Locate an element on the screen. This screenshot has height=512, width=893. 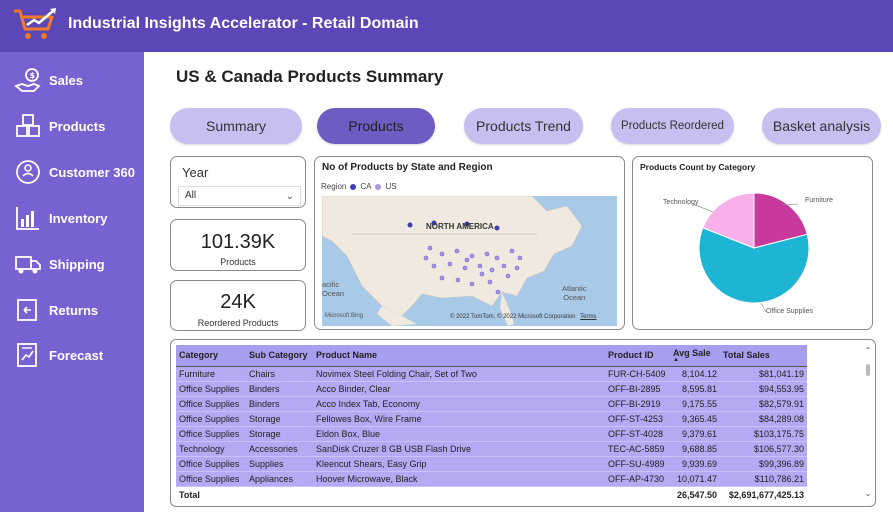
tab-summary: Summary is located at coordinates (236, 126).